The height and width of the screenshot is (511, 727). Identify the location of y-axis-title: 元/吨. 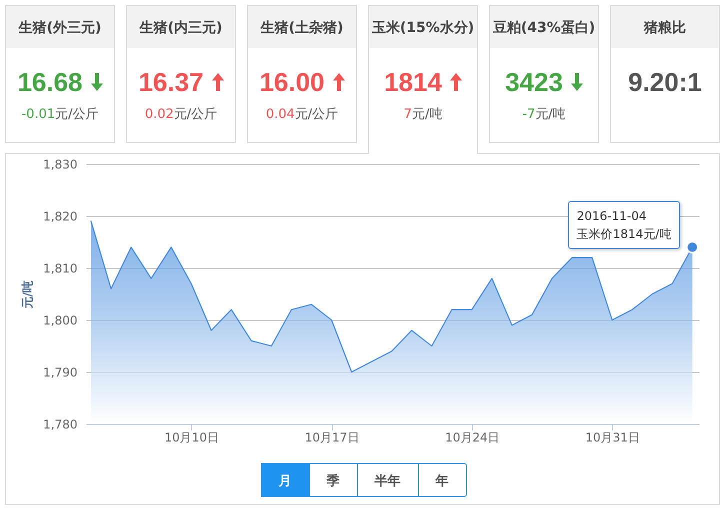
(27, 295).